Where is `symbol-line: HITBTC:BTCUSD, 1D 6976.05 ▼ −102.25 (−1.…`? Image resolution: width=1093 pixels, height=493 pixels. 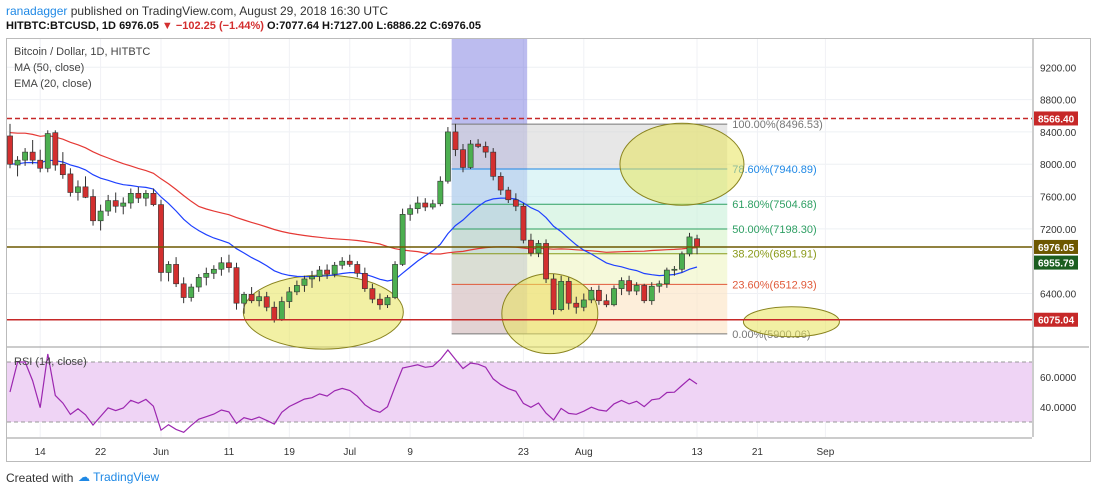
symbol-line: HITBTC:BTCUSD, 1D 6976.05 ▼ −102.25 (−1.… is located at coordinates (243, 26).